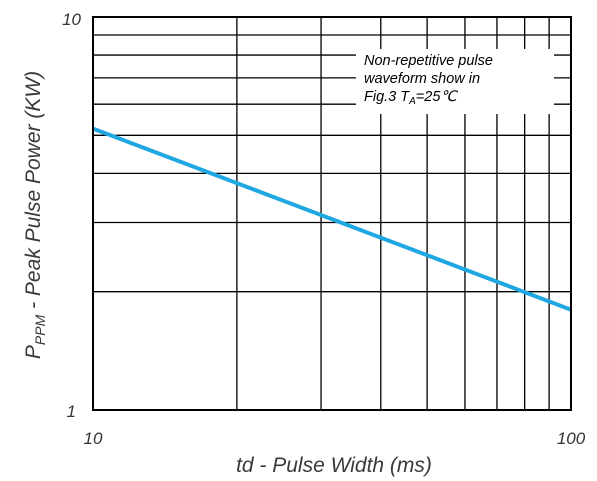  I want to click on annotation-line-2: waveform show in, so click(422, 79).